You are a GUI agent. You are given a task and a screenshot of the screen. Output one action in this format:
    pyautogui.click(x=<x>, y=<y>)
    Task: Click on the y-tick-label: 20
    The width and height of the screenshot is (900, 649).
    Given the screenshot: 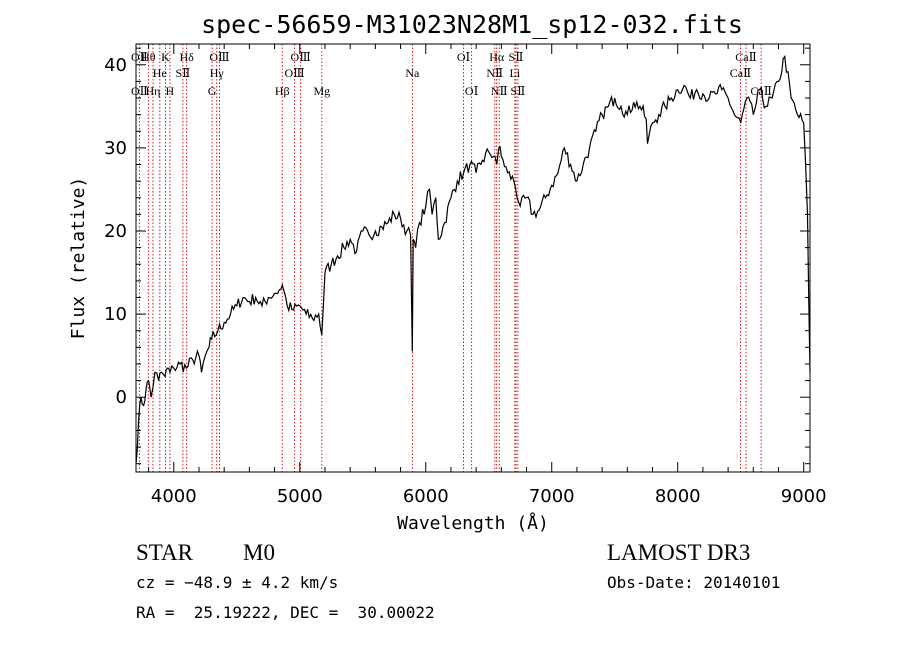 What is the action you would take?
    pyautogui.click(x=115, y=231)
    